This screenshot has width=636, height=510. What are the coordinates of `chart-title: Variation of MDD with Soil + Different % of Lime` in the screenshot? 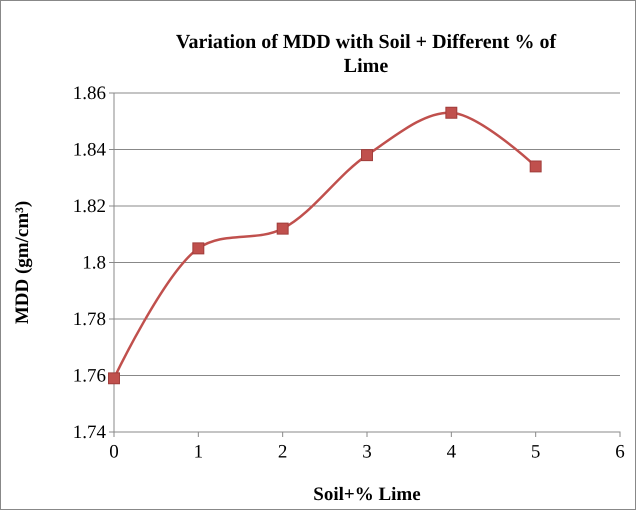 It's located at (366, 54).